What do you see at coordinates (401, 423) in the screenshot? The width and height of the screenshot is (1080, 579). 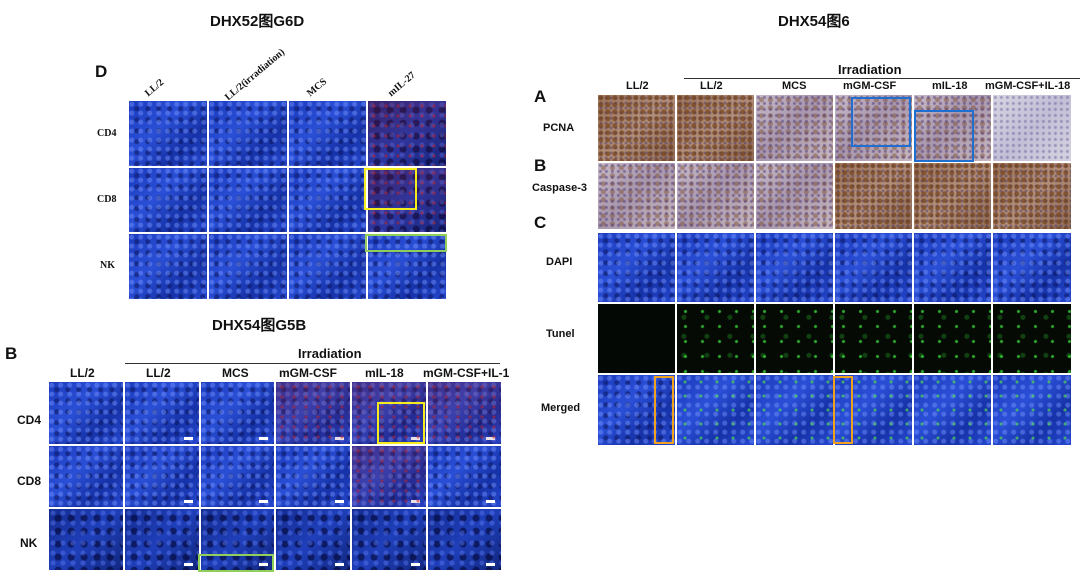 I see `highlight-box-yellow` at bounding box center [401, 423].